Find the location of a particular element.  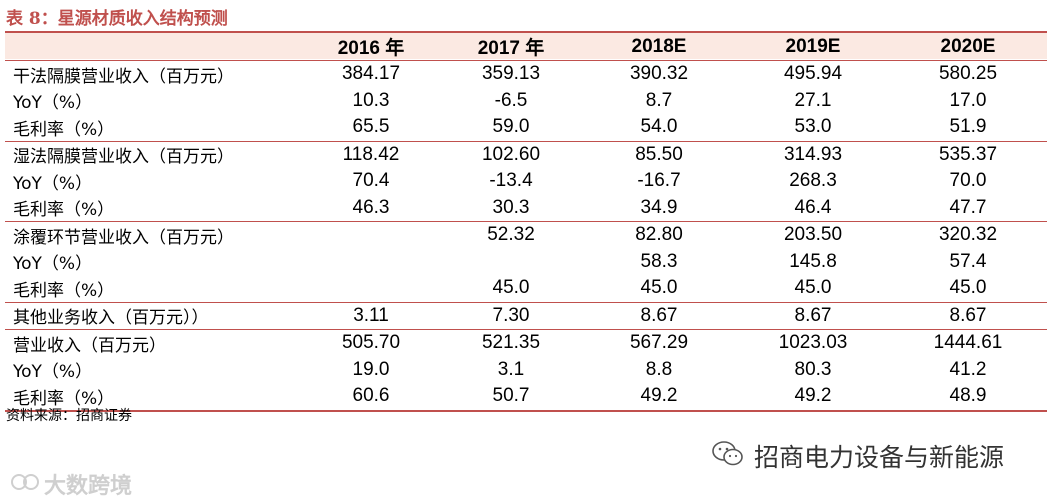

value-cell: -6.5 is located at coordinates (511, 100).